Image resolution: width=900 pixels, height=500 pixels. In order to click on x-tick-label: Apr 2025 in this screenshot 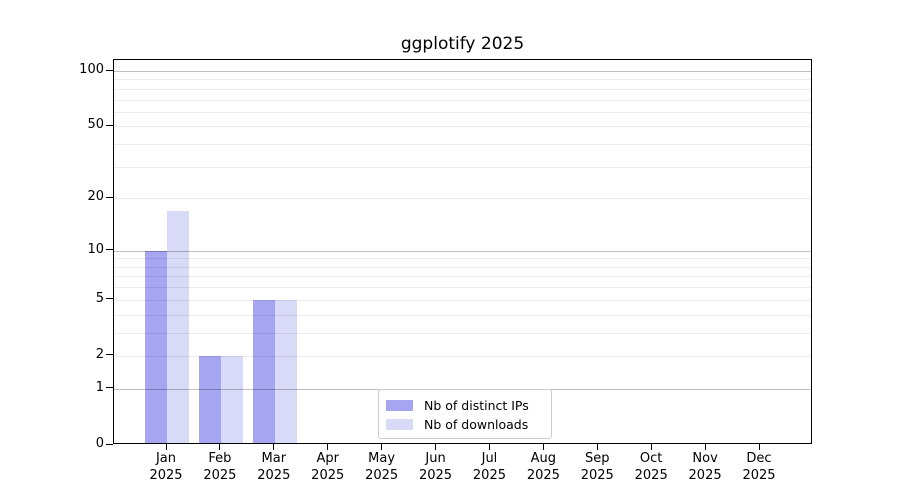, I will do `click(328, 467)`.